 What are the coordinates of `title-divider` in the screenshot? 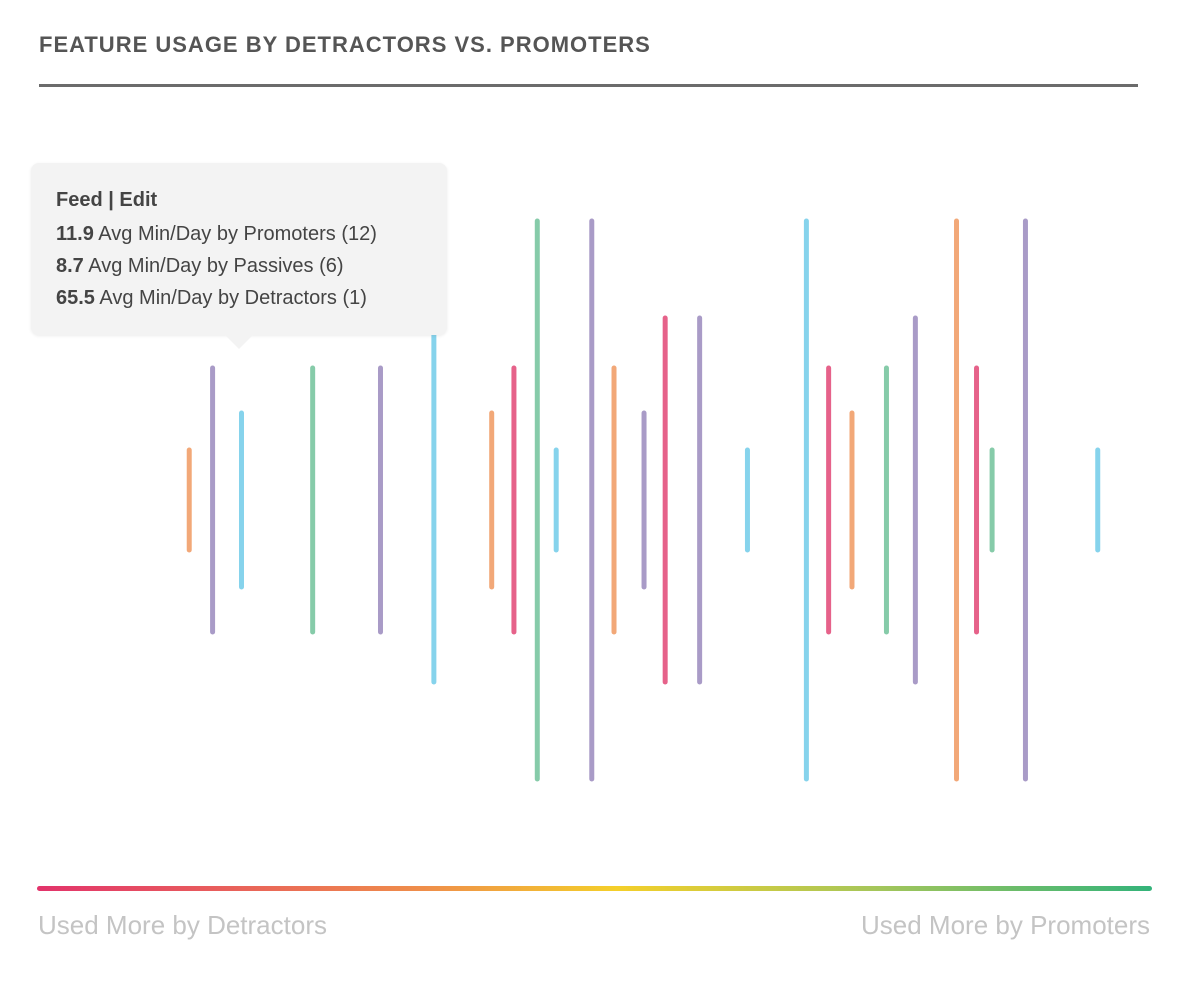 It's located at (588, 85).